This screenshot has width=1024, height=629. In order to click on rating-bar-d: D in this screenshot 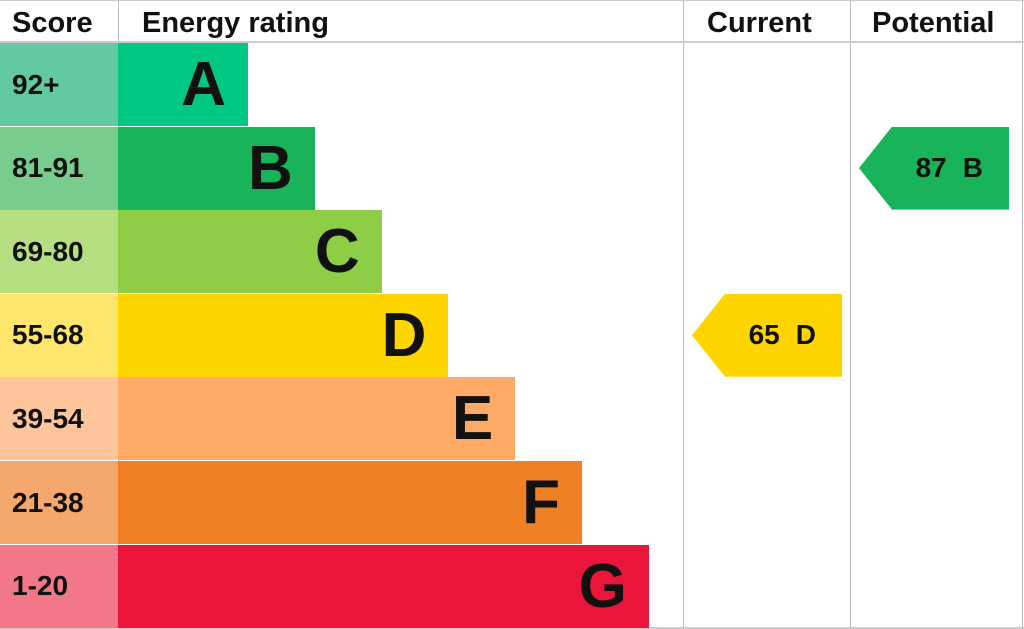, I will do `click(283, 335)`.